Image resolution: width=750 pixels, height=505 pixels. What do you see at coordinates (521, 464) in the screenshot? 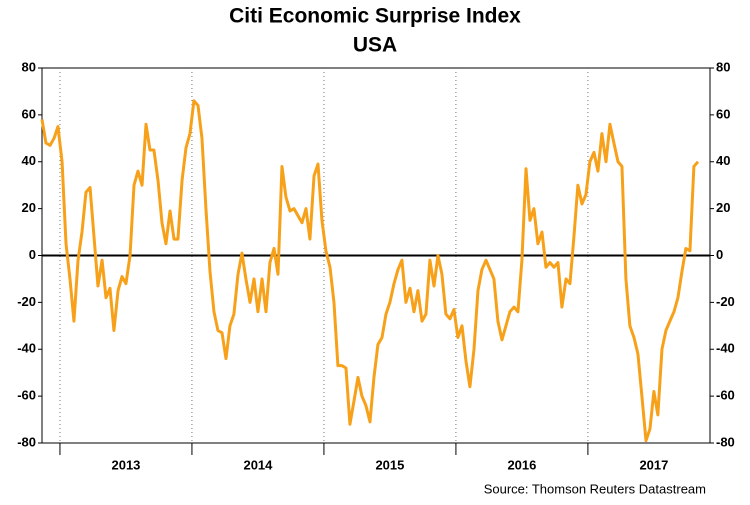
I see `x-tick-label: 2016` at bounding box center [521, 464].